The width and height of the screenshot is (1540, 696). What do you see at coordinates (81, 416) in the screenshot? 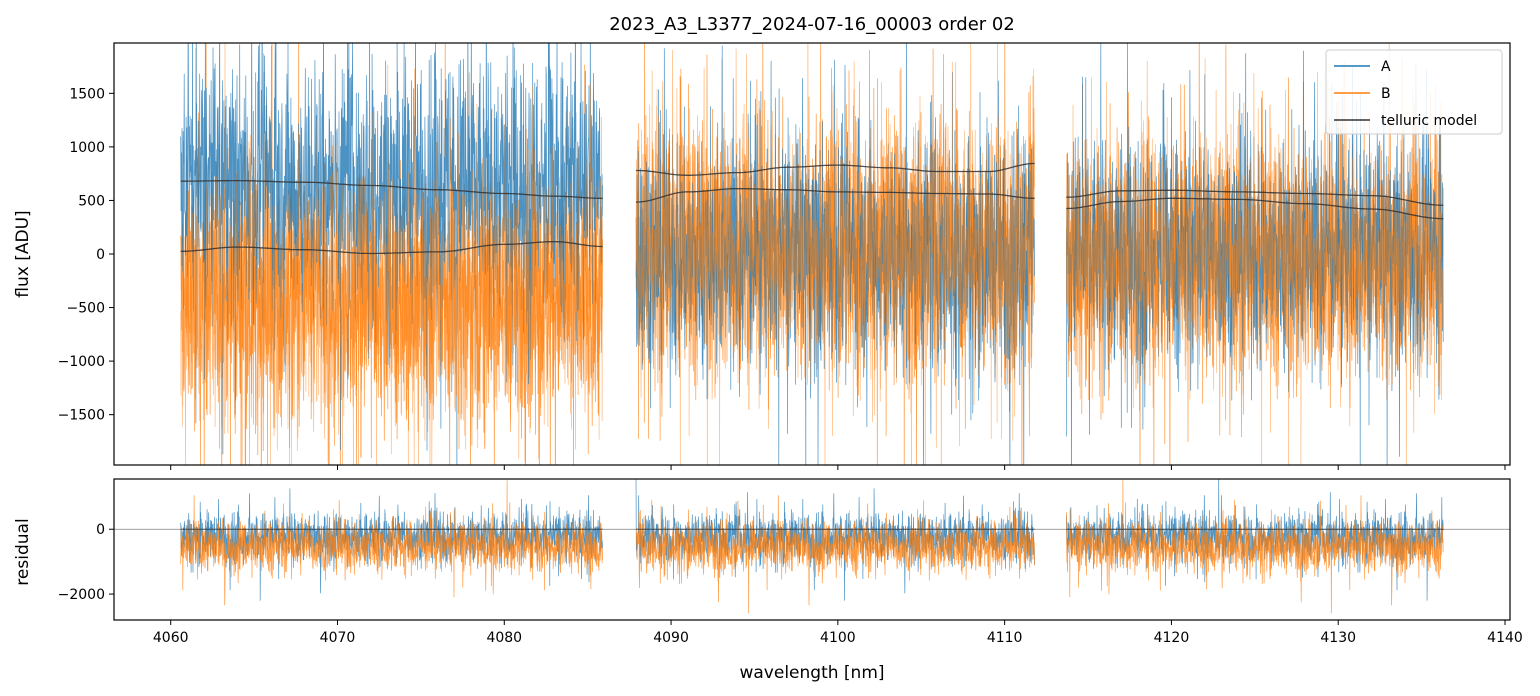
I see `flux-y-tick-label: −1500` at bounding box center [81, 416].